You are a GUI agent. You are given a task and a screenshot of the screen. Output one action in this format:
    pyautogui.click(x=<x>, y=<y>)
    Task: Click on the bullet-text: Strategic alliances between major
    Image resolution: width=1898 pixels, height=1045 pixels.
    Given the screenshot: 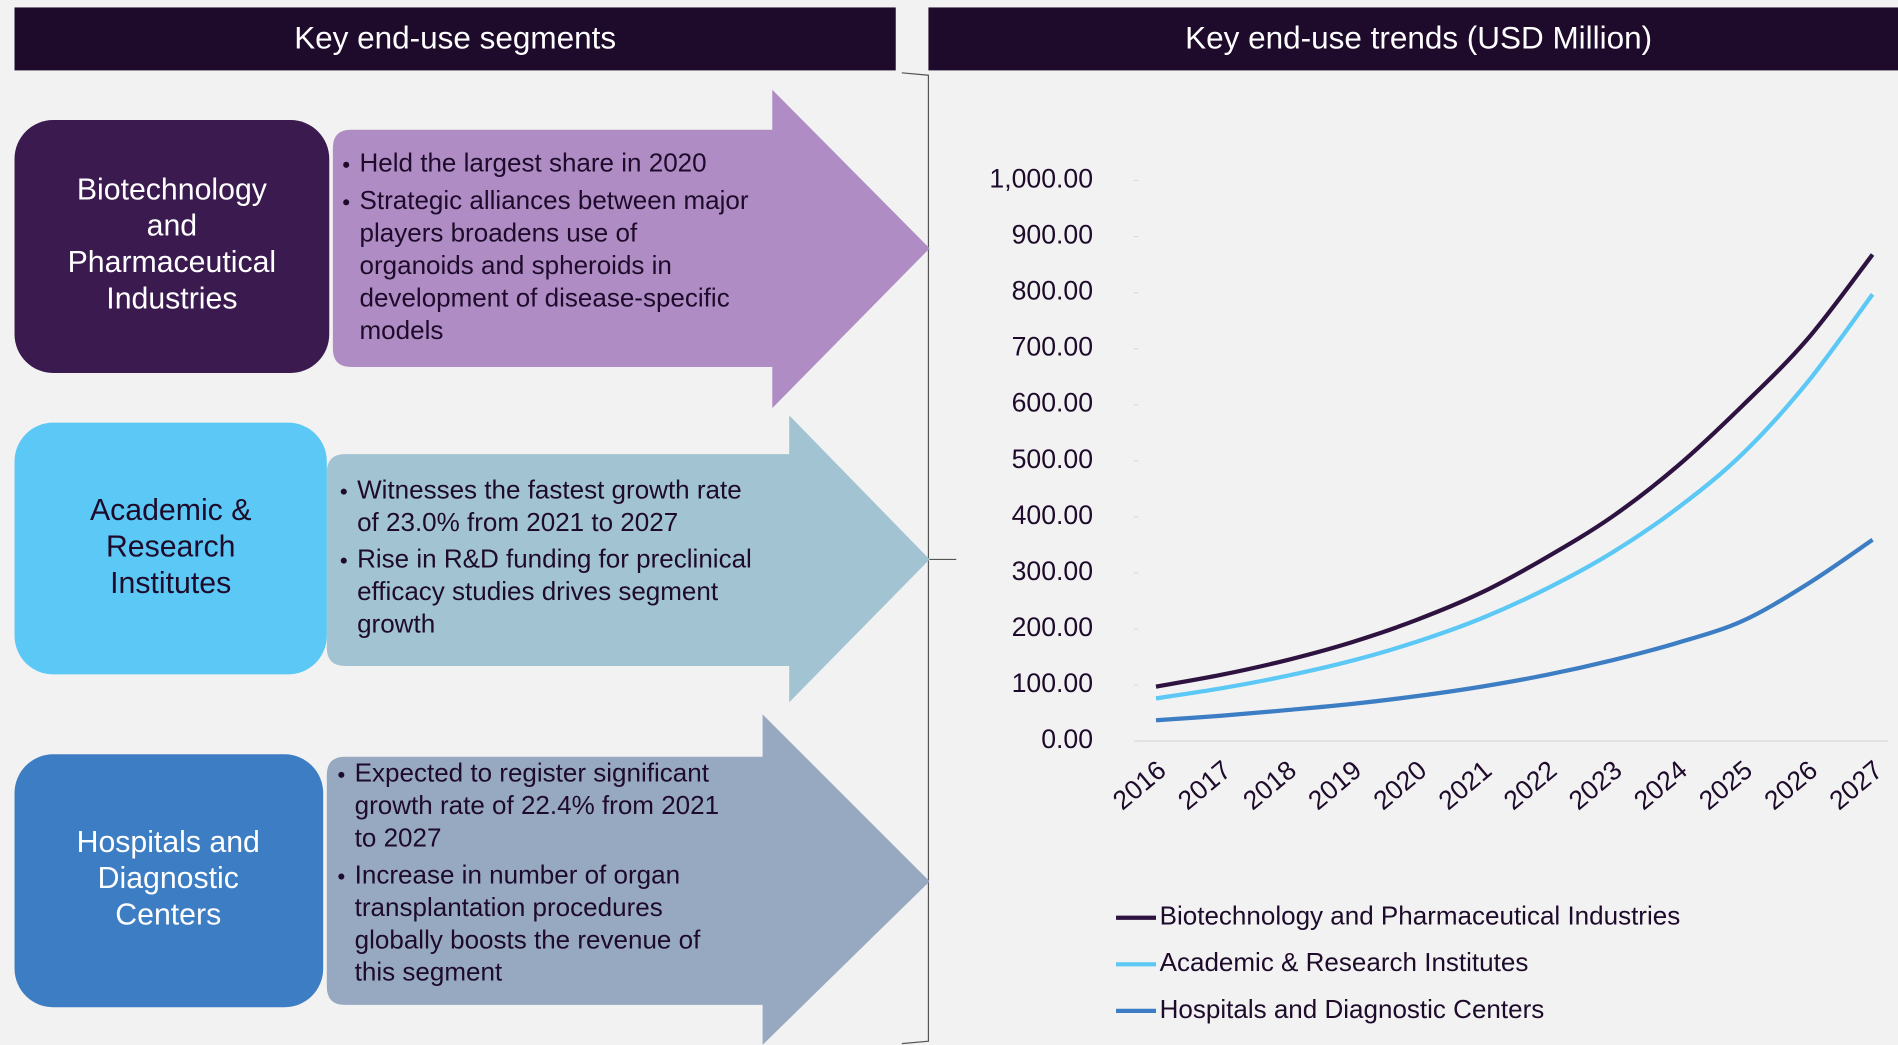 What is the action you would take?
    pyautogui.click(x=554, y=200)
    